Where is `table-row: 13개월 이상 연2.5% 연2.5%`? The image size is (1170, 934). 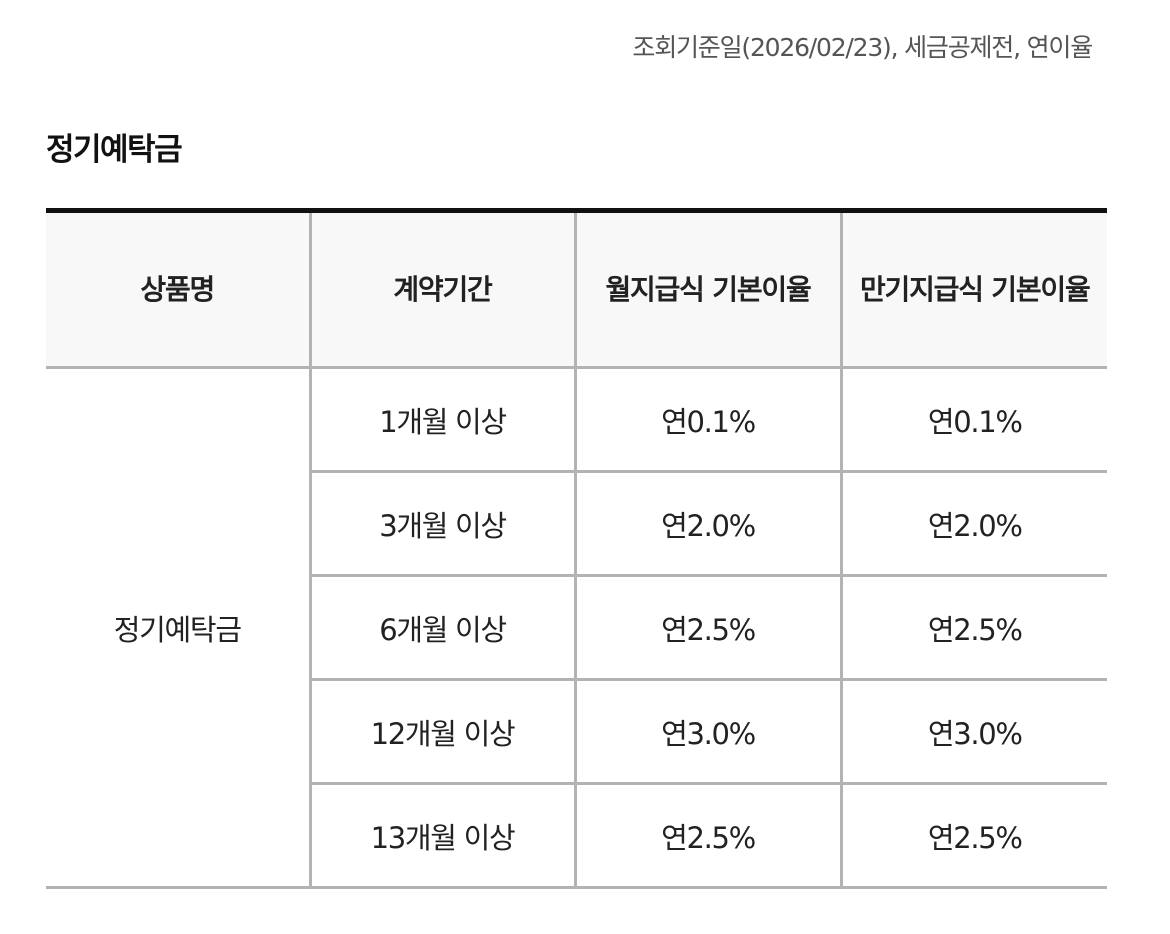
table-row: 13개월 이상 연2.5% 연2.5% is located at coordinates (576, 836).